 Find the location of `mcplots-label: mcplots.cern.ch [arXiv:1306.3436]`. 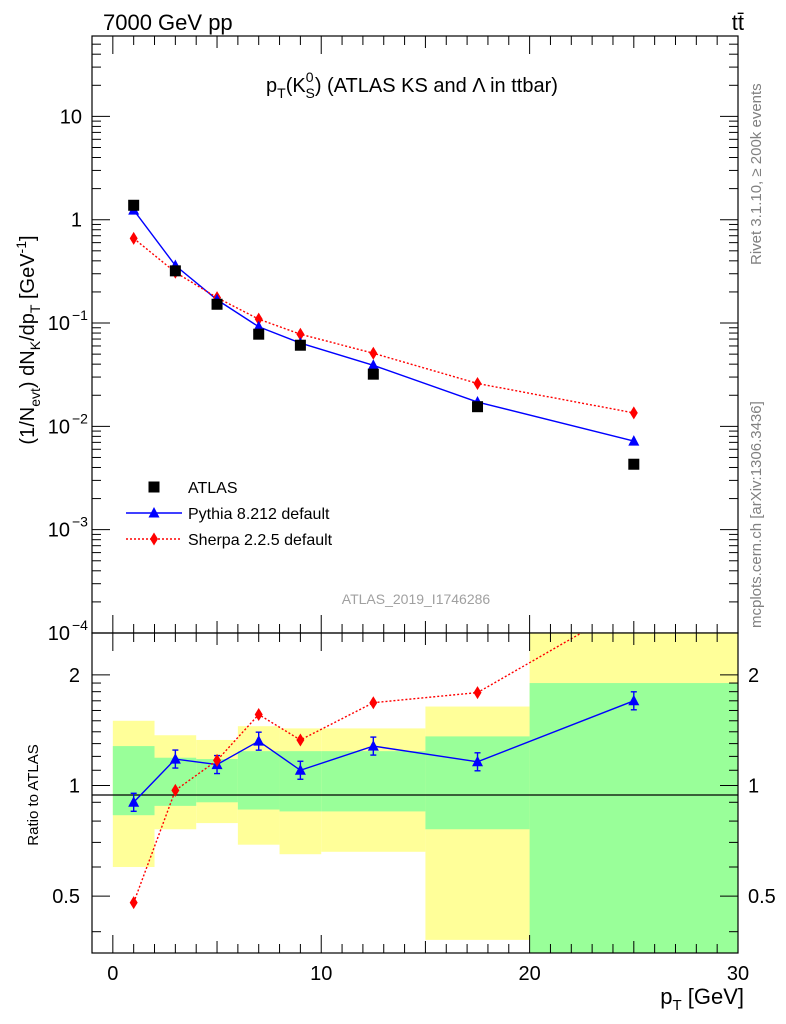

mcplots-label: mcplots.cern.ch [arXiv:1306.3436] is located at coordinates (756, 514).